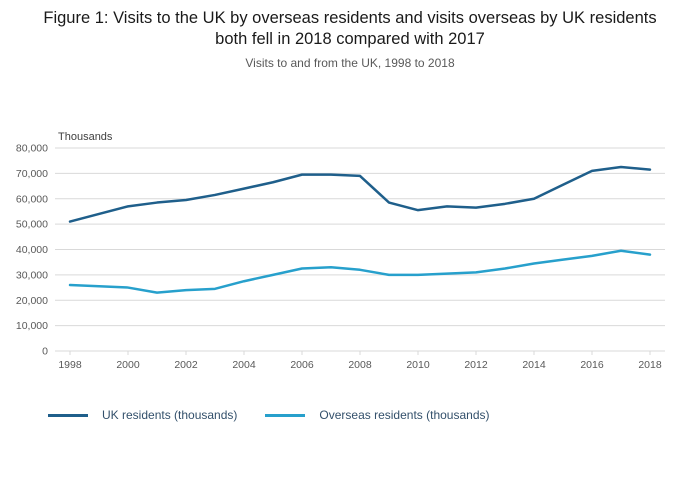  What do you see at coordinates (32, 174) in the screenshot?
I see `svg-text: 70,000` at bounding box center [32, 174].